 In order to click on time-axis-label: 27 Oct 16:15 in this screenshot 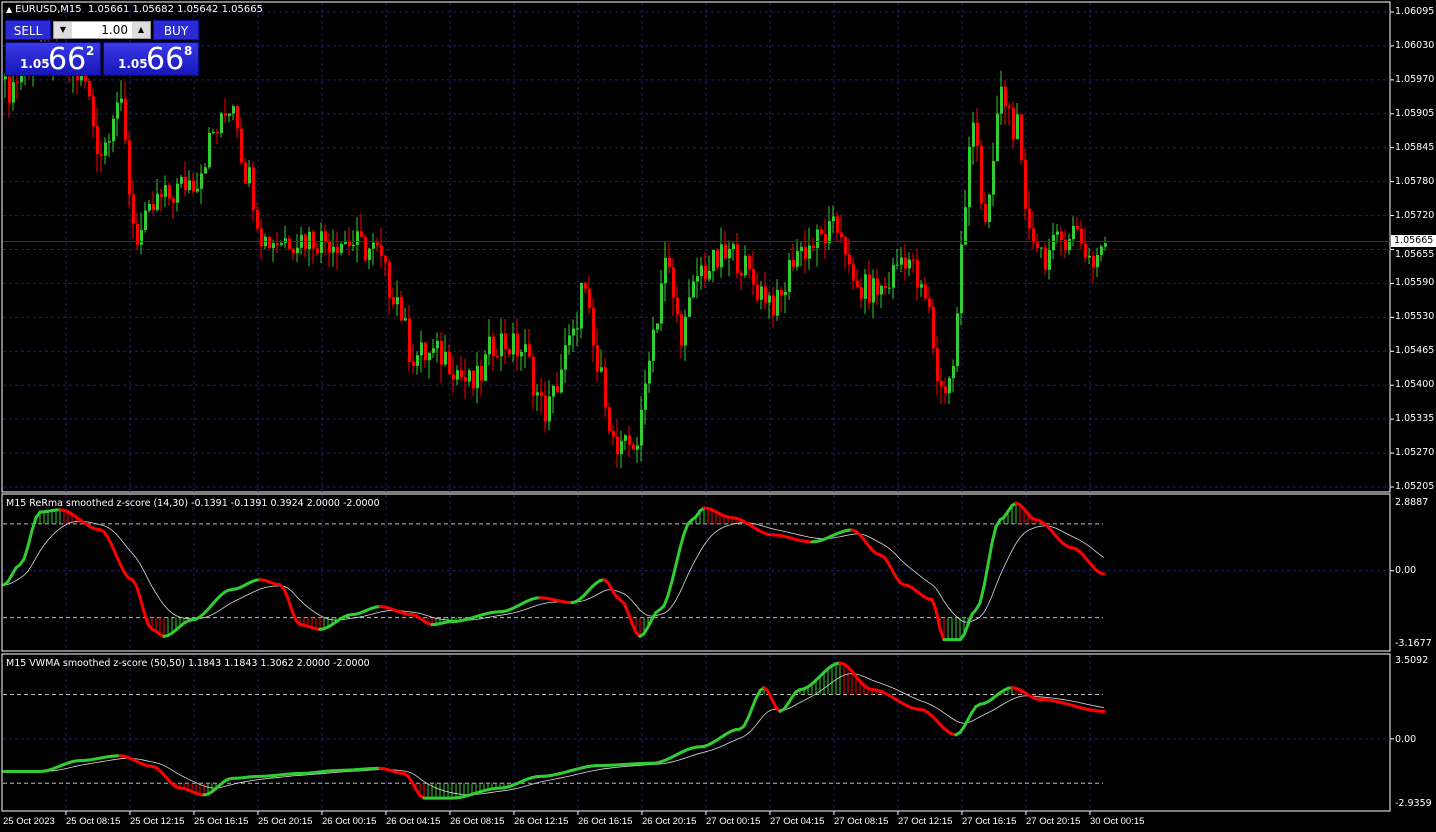, I will do `click(989, 821)`.